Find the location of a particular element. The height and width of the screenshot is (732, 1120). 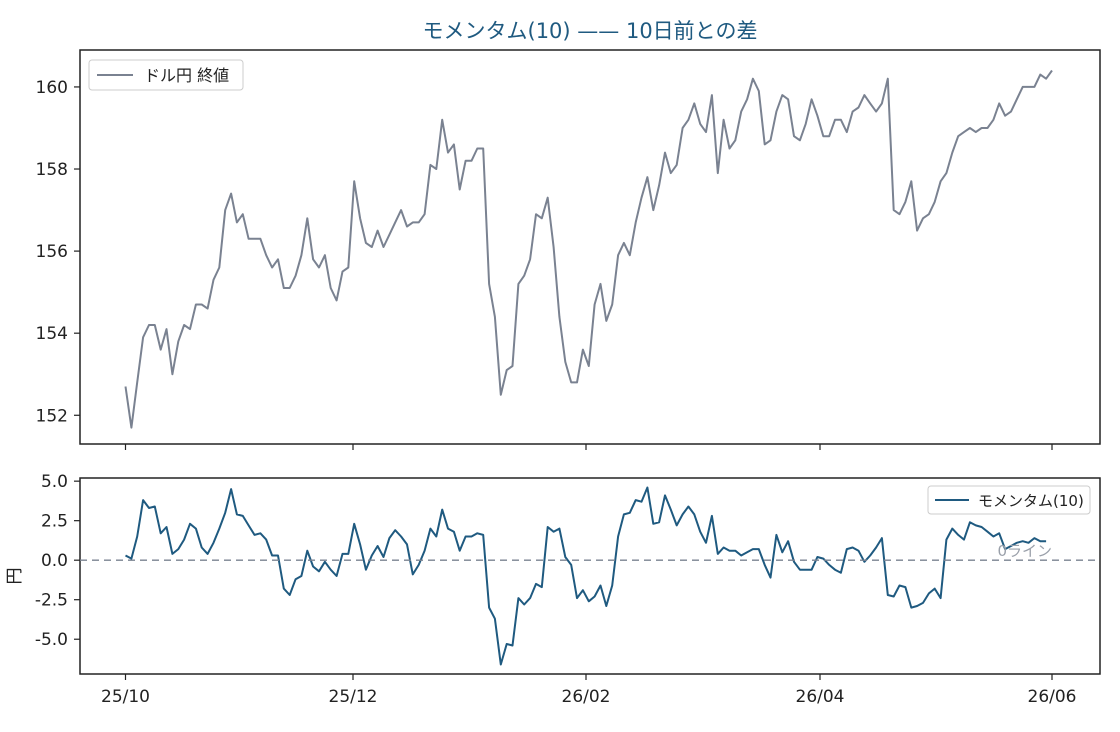

x-tick-label: 25/12 is located at coordinates (353, 697).